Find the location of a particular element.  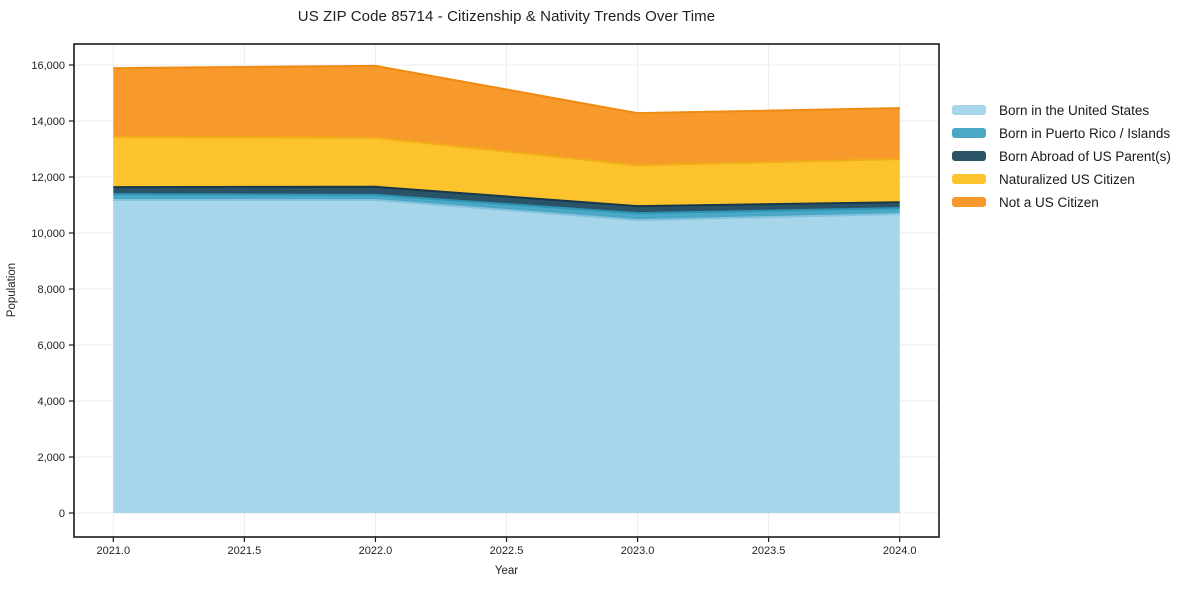

y-tick-label: 6,000 is located at coordinates (51, 346).